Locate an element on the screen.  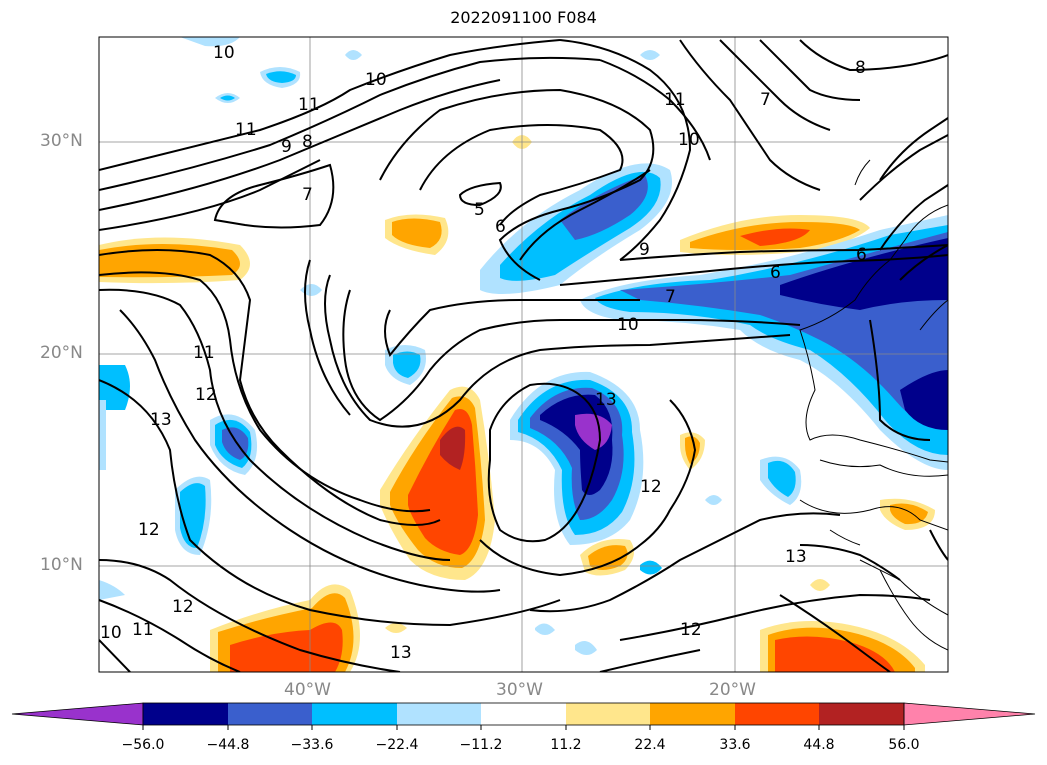
map-title: 2022091100 F084 is located at coordinates (523, 17).